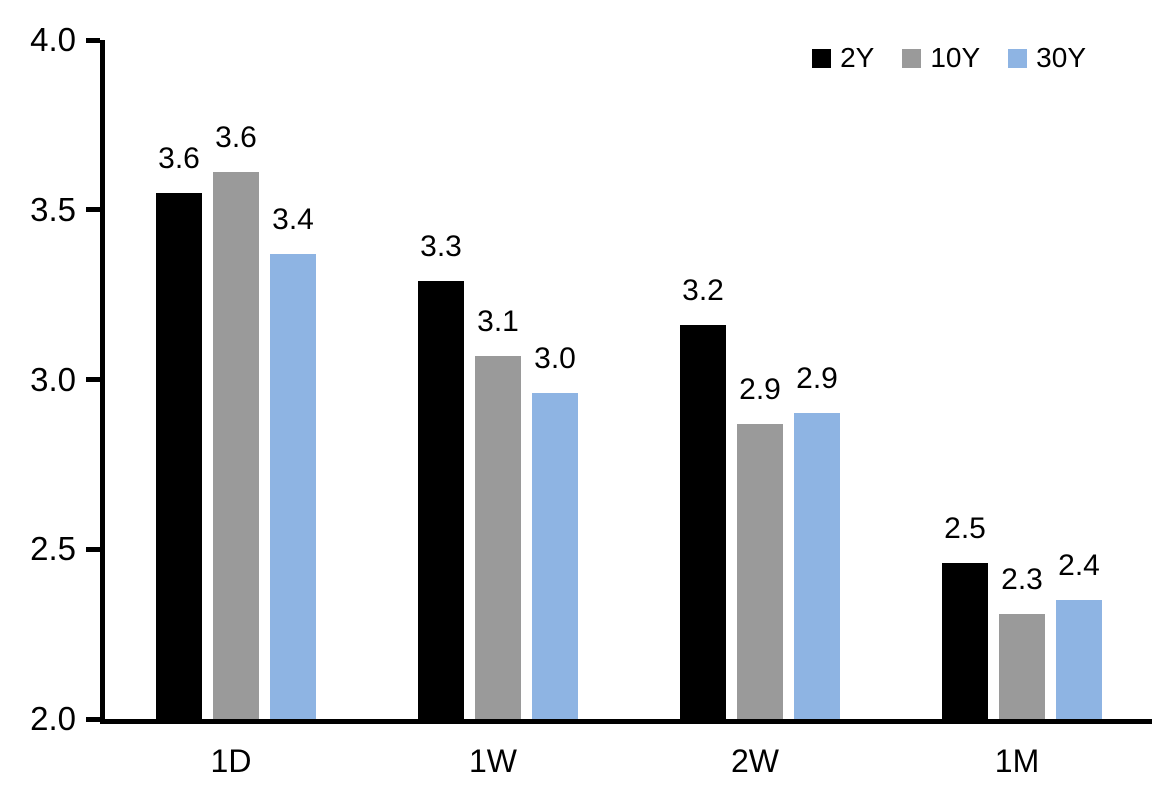 The image size is (1152, 795). I want to click on y-tick-label: 3.5, so click(53, 209).